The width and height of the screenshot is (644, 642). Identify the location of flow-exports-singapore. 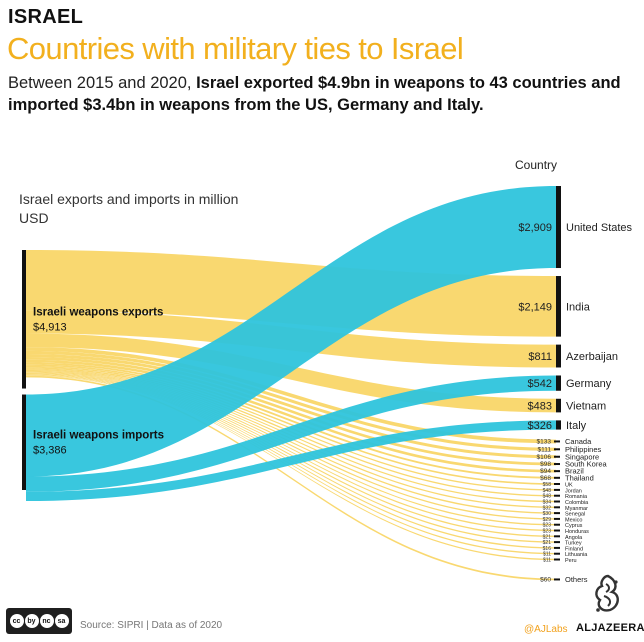
(291, 406).